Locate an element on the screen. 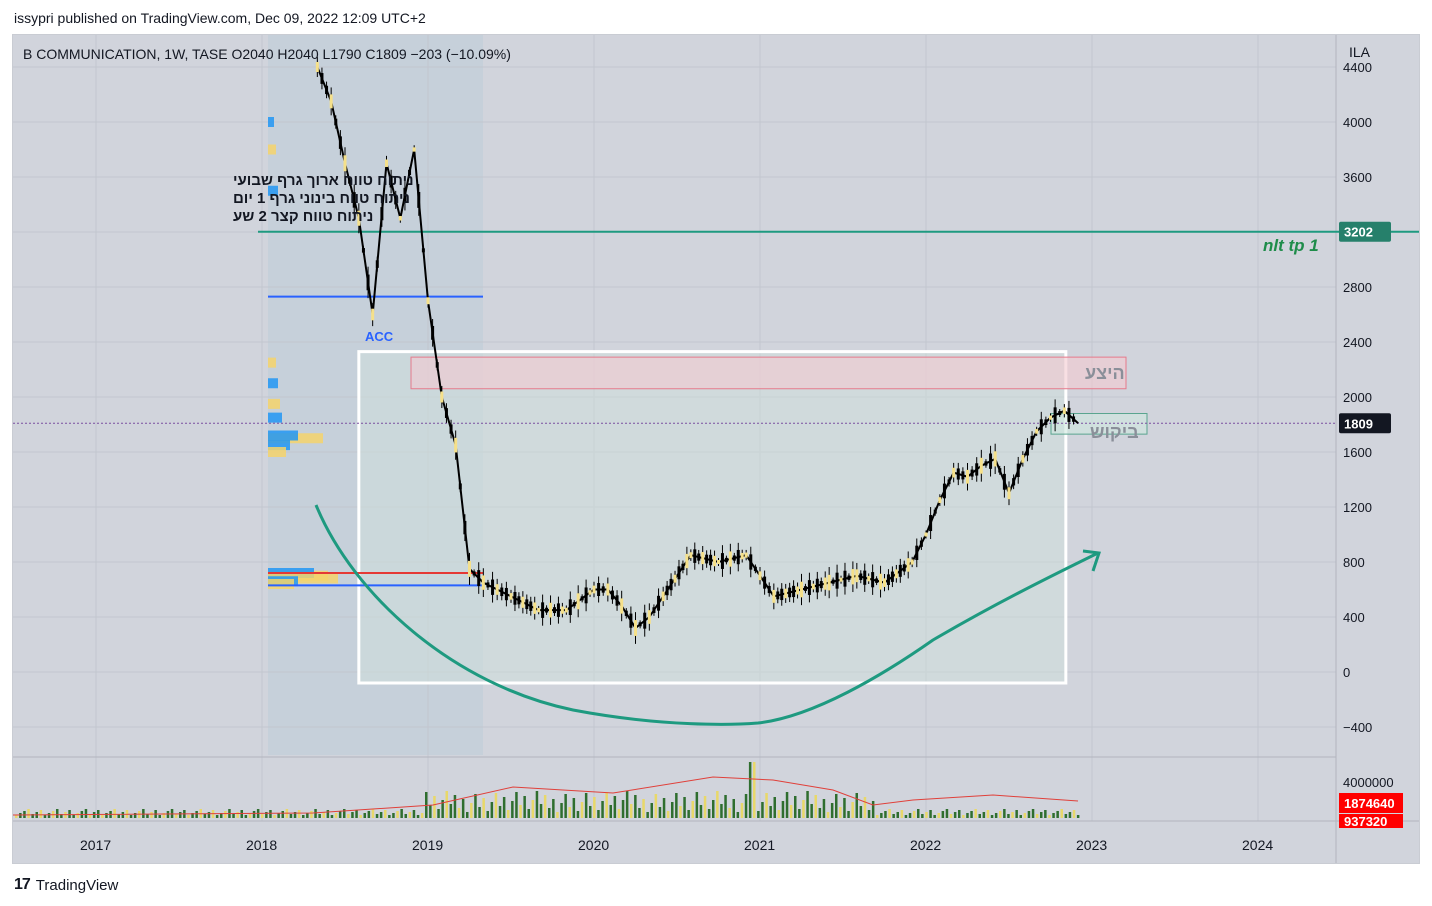  analysis-note: ניתוח טווח ארוך גרף שבועי is located at coordinates (323, 180).